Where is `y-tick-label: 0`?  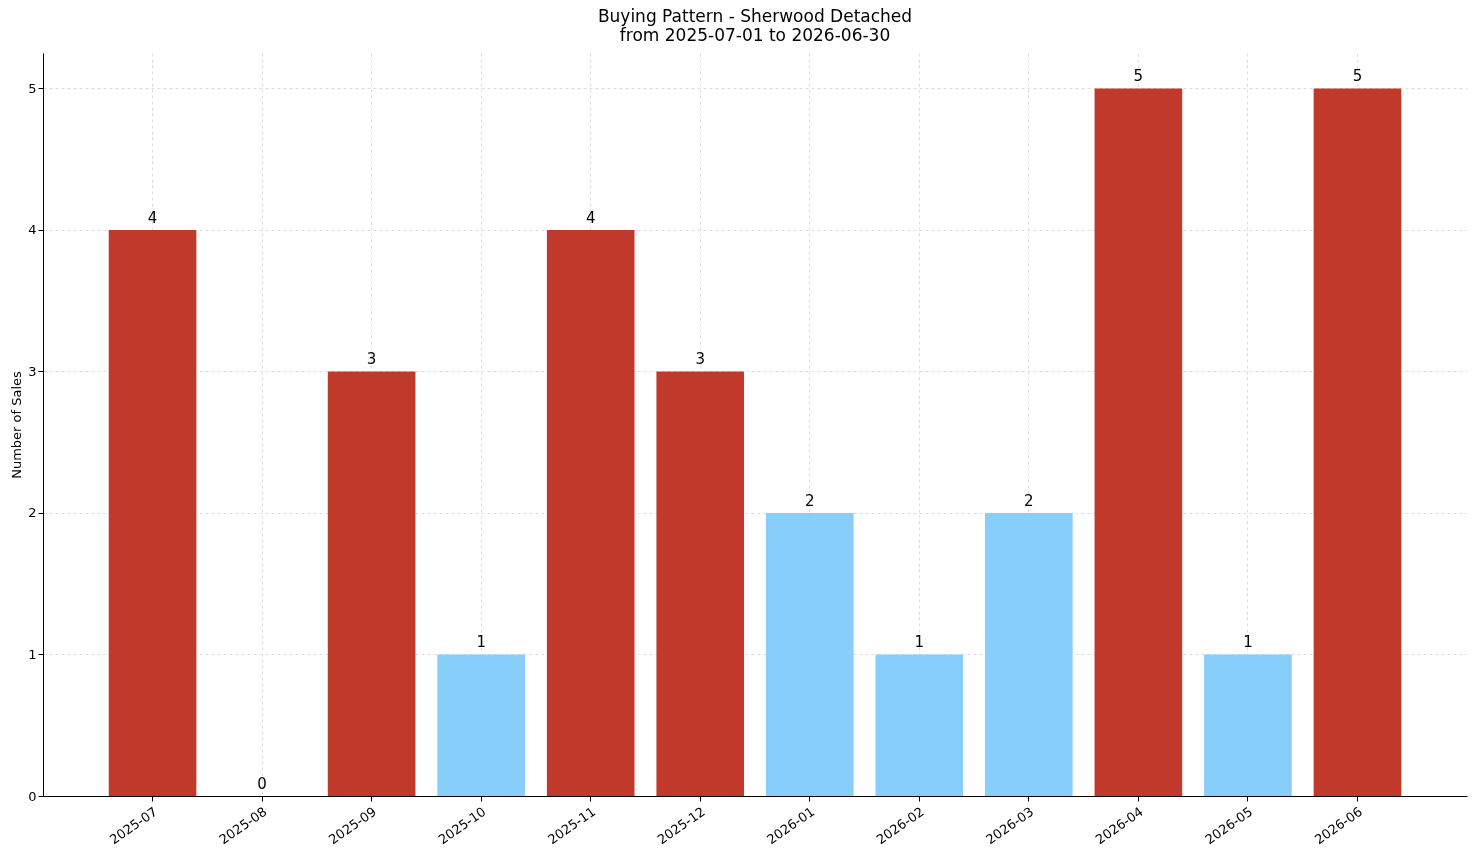 y-tick-label: 0 is located at coordinates (32, 796).